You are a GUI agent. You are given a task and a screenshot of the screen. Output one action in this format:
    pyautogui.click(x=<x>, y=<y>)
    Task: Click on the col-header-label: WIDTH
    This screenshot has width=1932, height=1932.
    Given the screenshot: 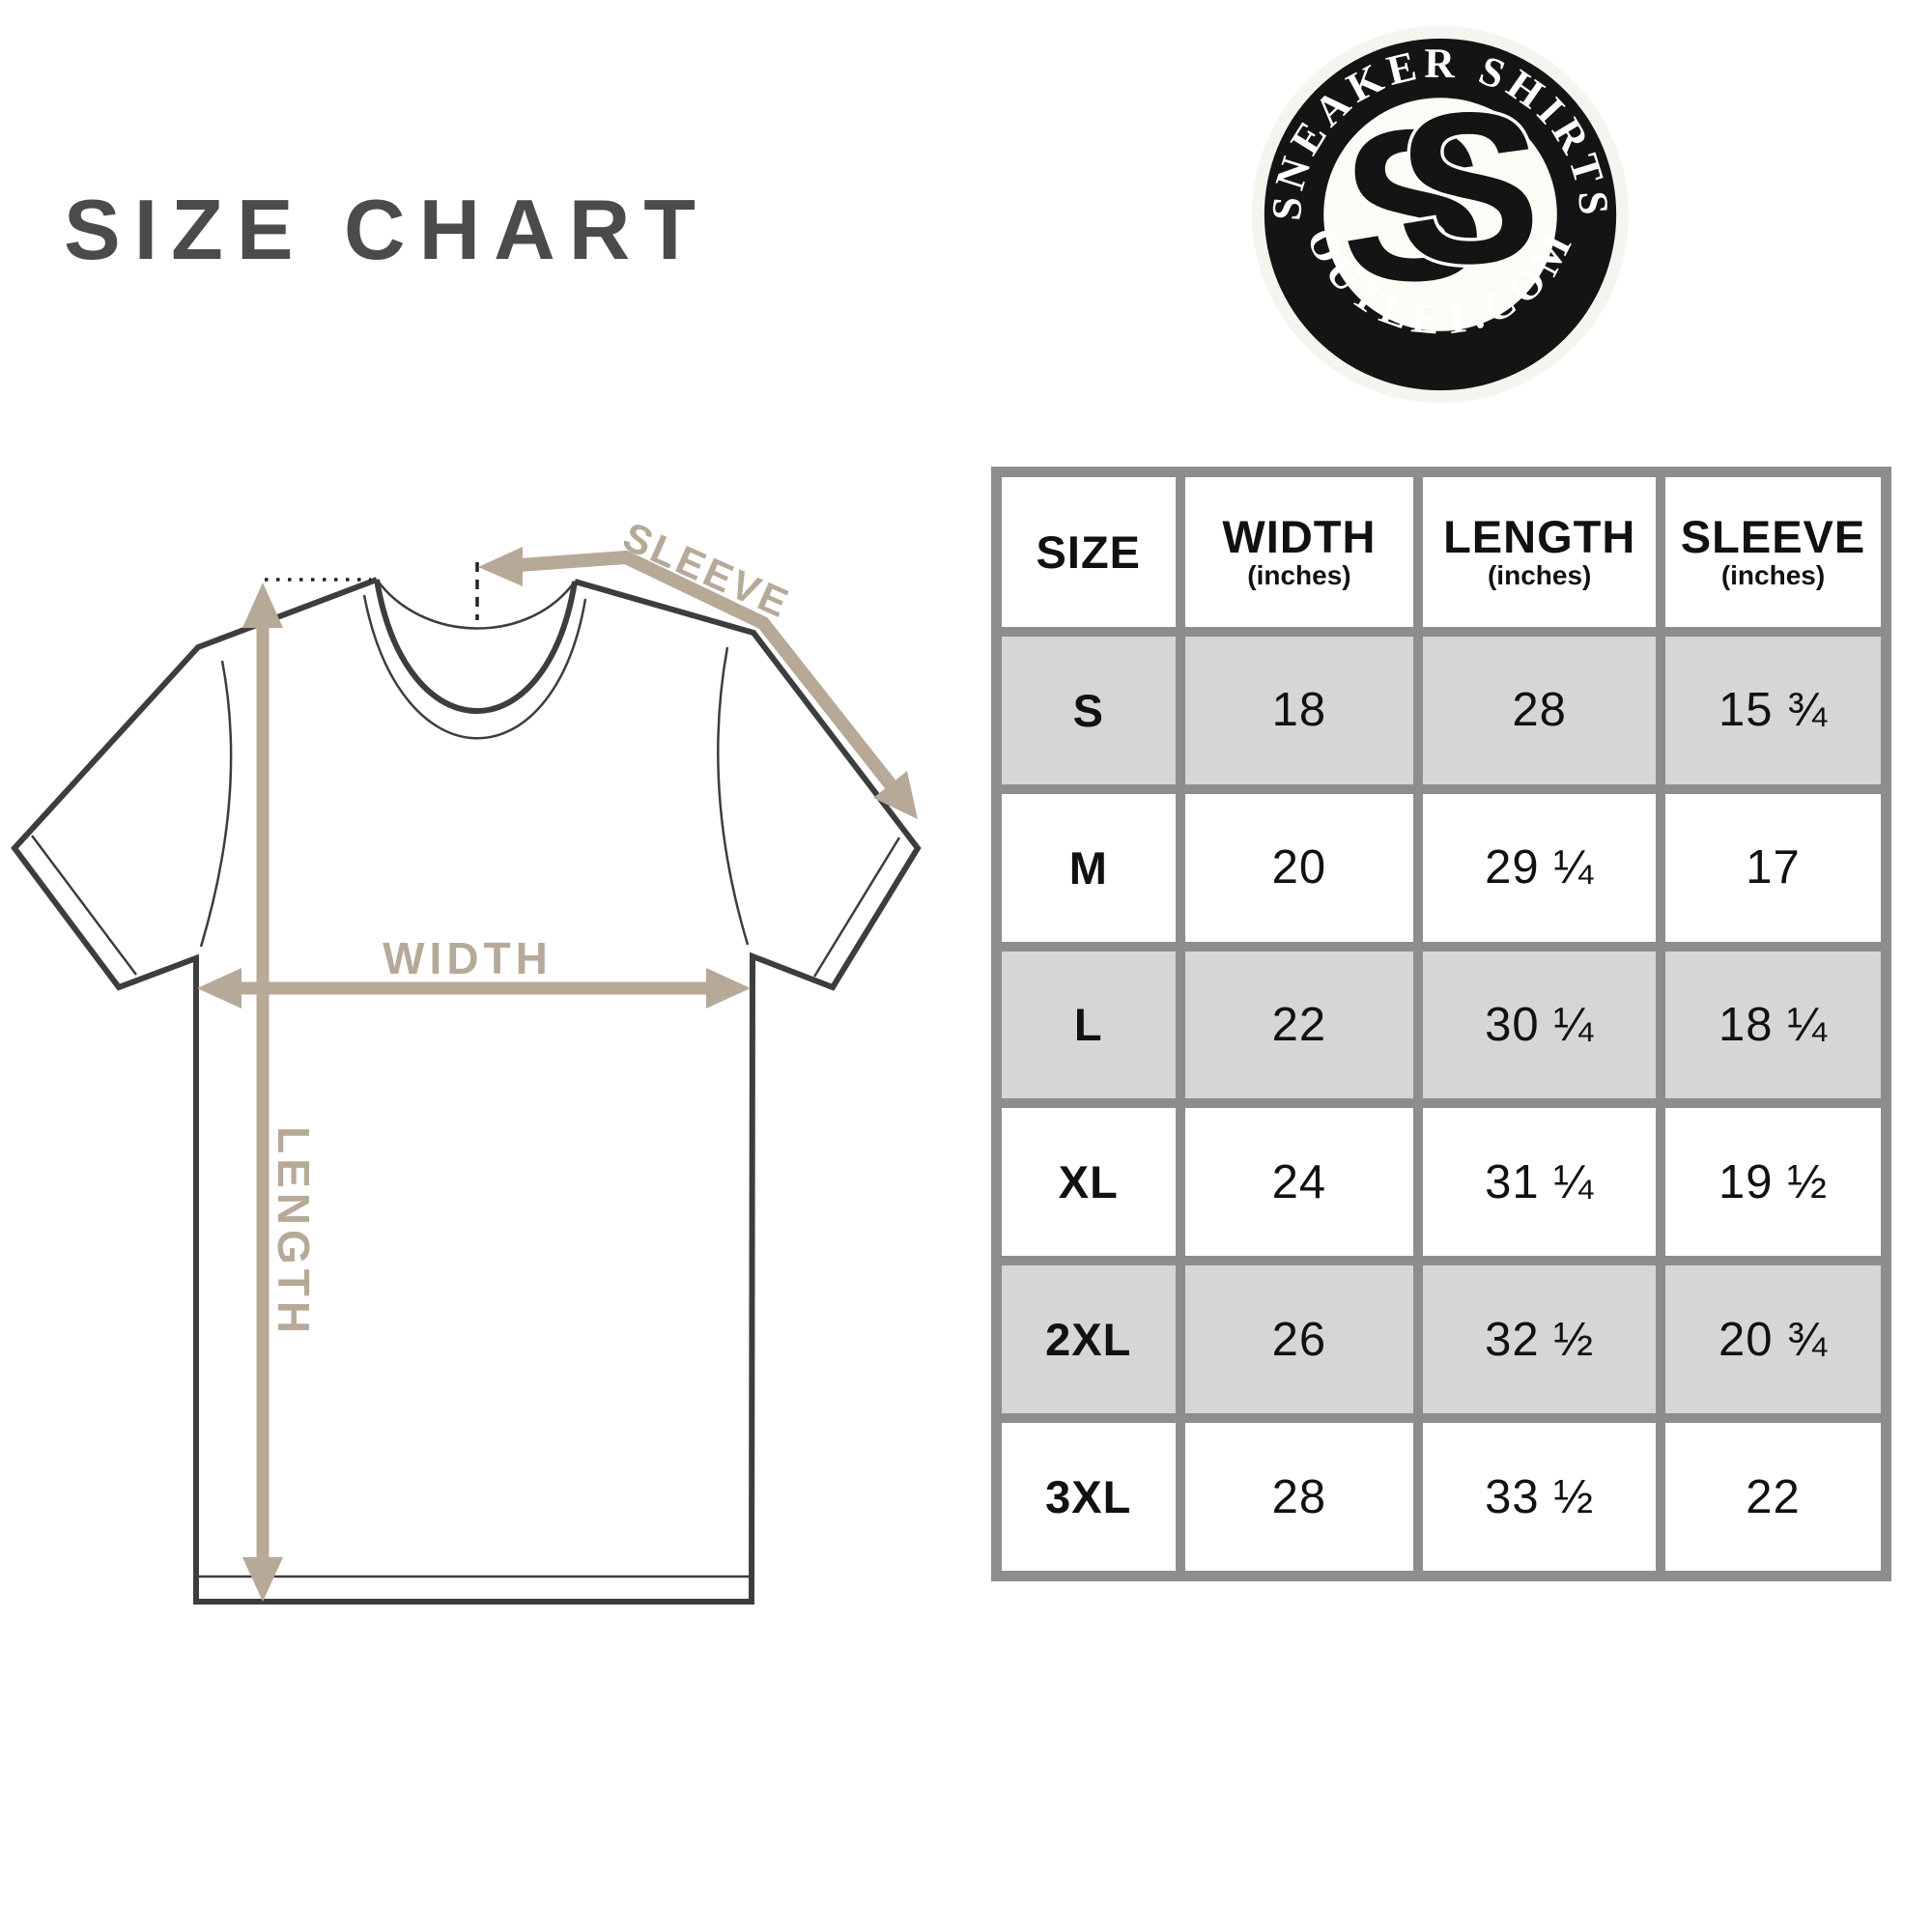 What is the action you would take?
    pyautogui.click(x=1299, y=536)
    